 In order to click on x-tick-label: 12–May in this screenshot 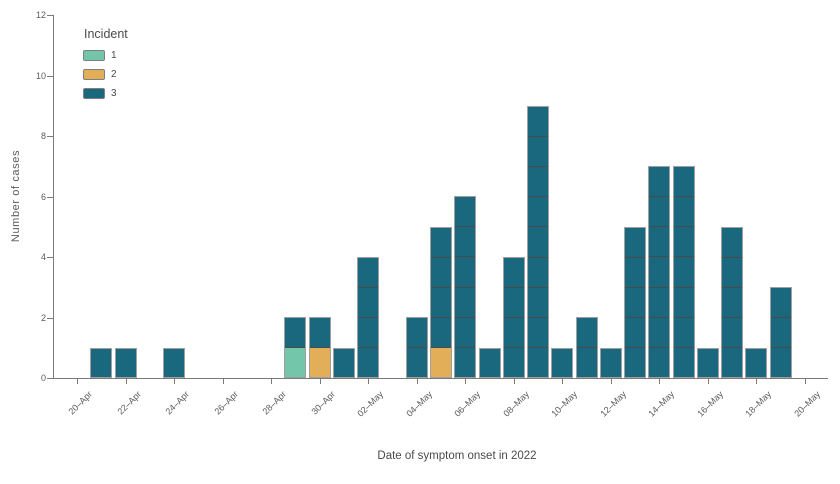, I will do `click(613, 404)`.